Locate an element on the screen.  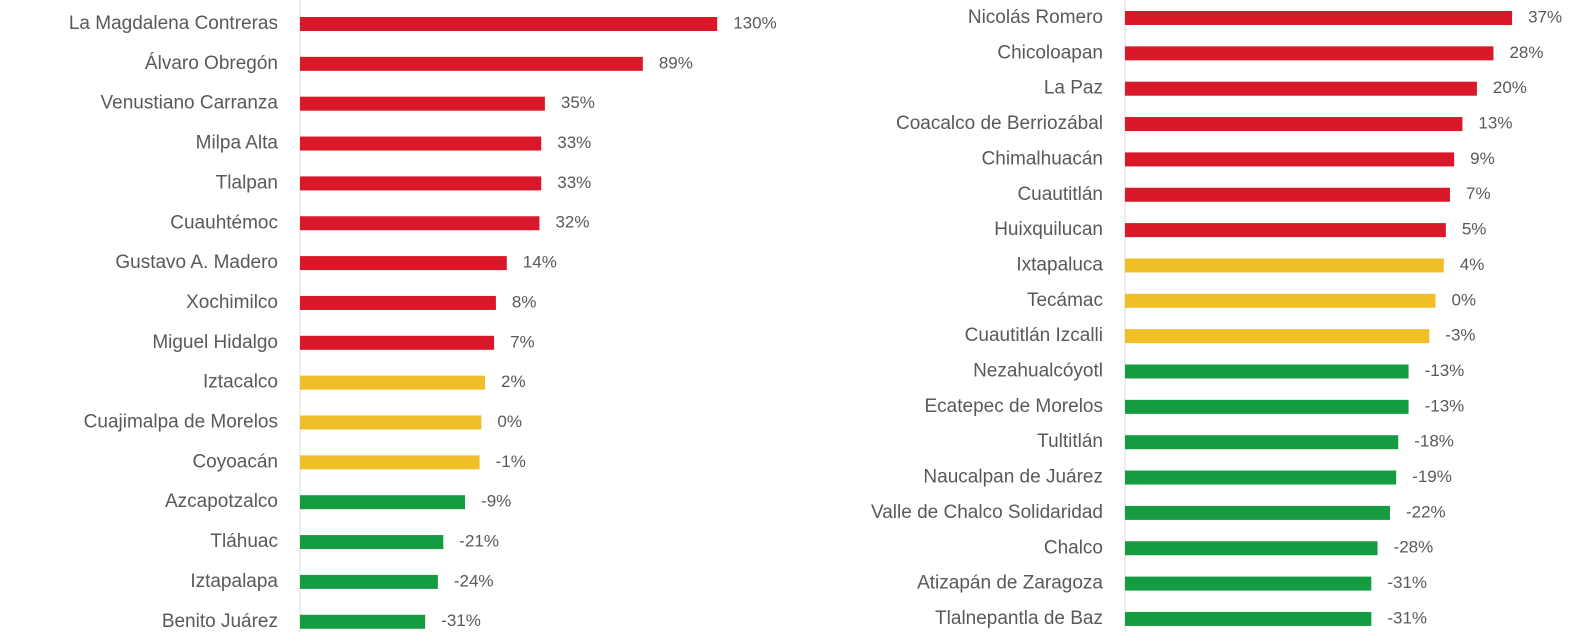
category-label: Chicoloapan is located at coordinates (1050, 52).